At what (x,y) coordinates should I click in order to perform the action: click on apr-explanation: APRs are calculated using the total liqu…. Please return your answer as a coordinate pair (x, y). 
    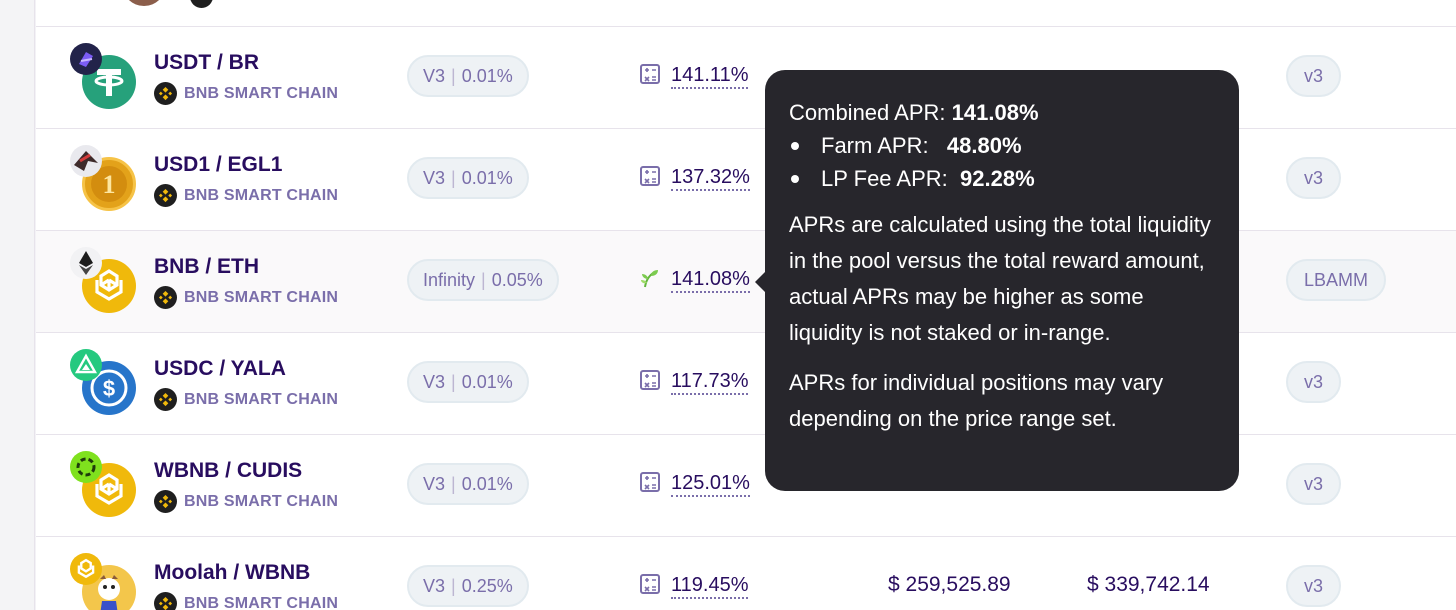
    Looking at the image, I should click on (1000, 278).